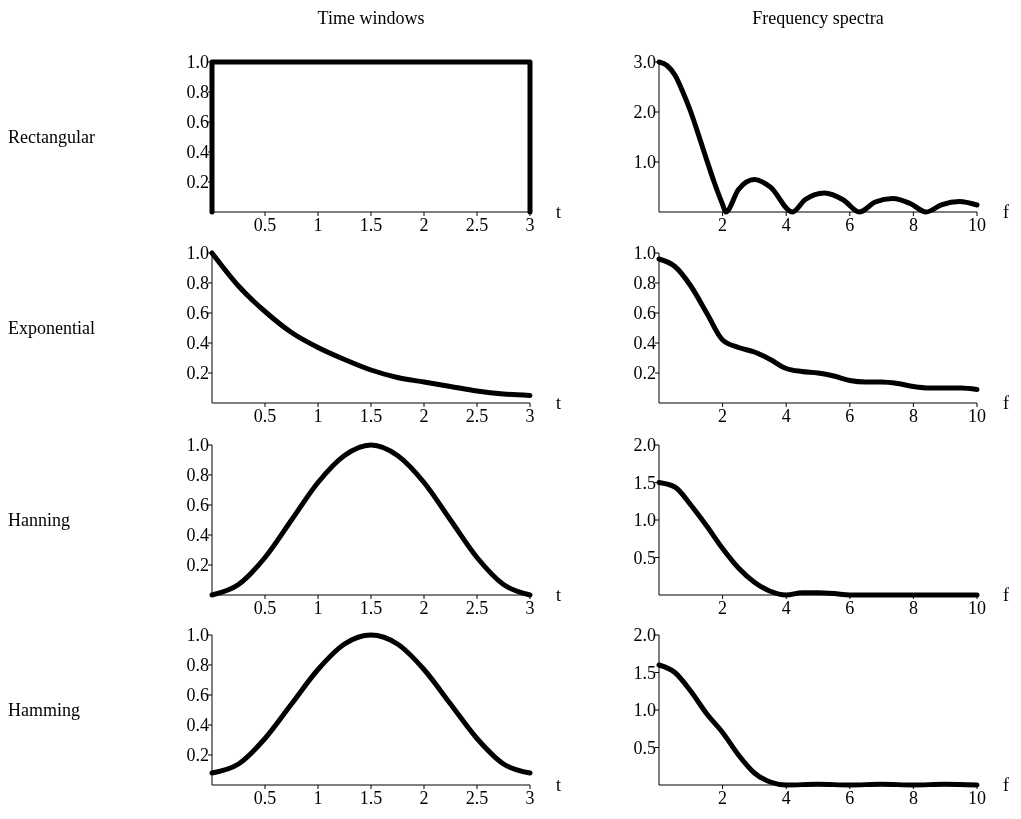 Image resolution: width=1021 pixels, height=819 pixels. What do you see at coordinates (818, 18) in the screenshot?
I see `chart-title: Frequency spectra` at bounding box center [818, 18].